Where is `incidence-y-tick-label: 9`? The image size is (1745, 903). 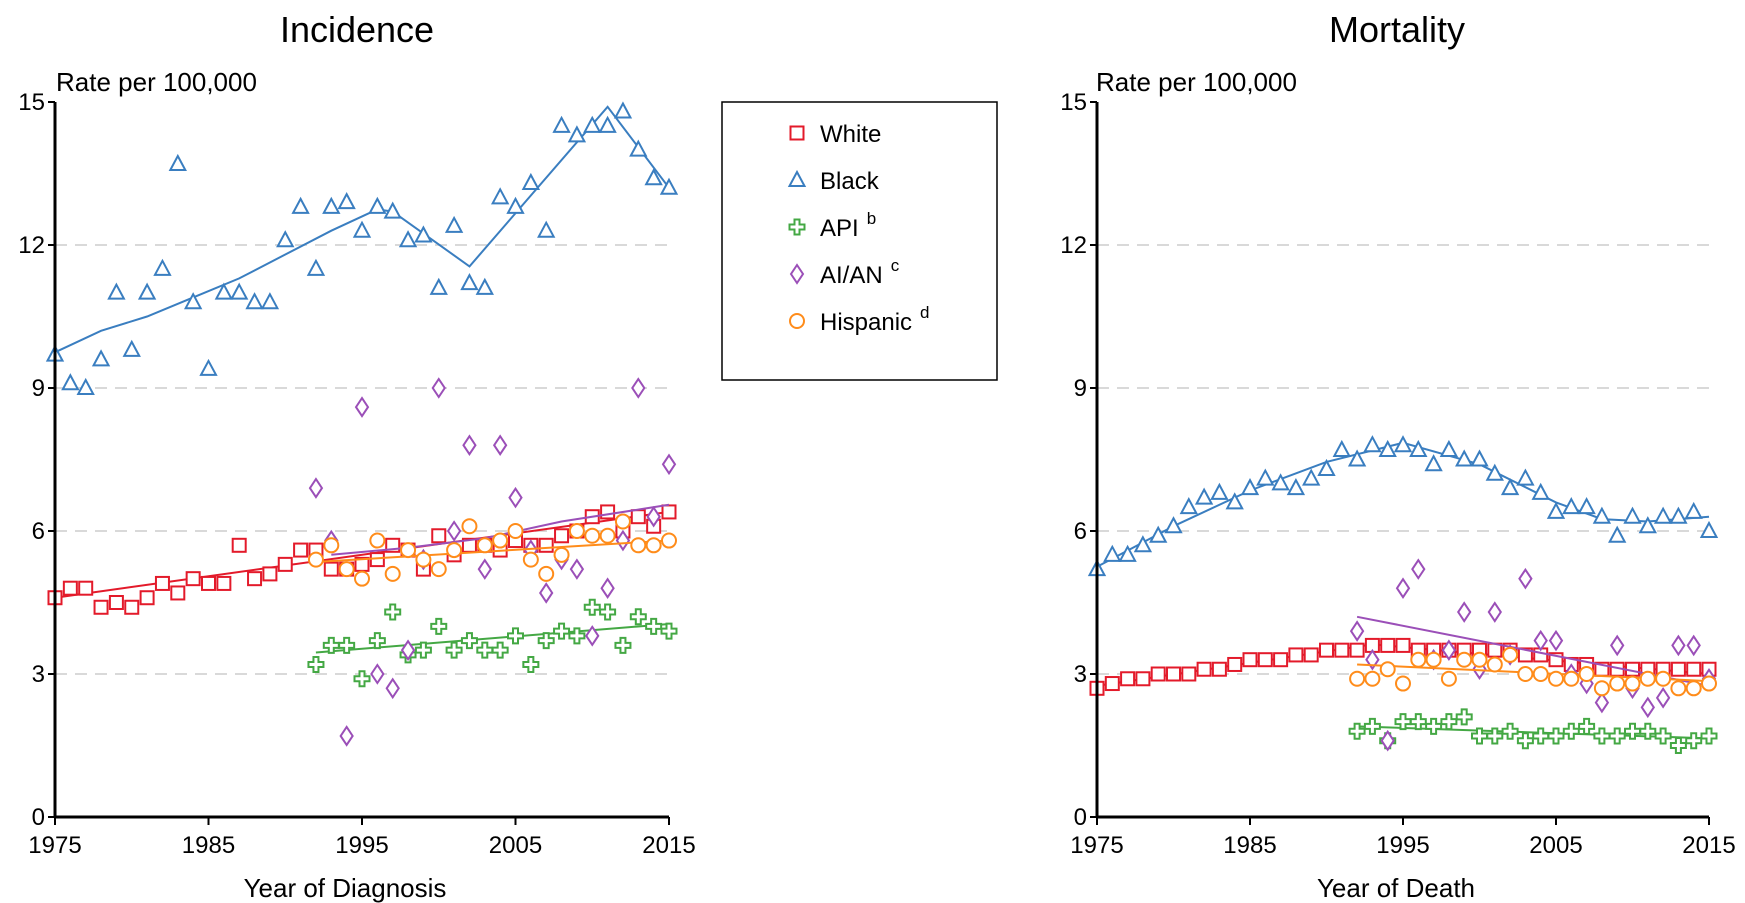 incidence-y-tick-label: 9 is located at coordinates (38, 388).